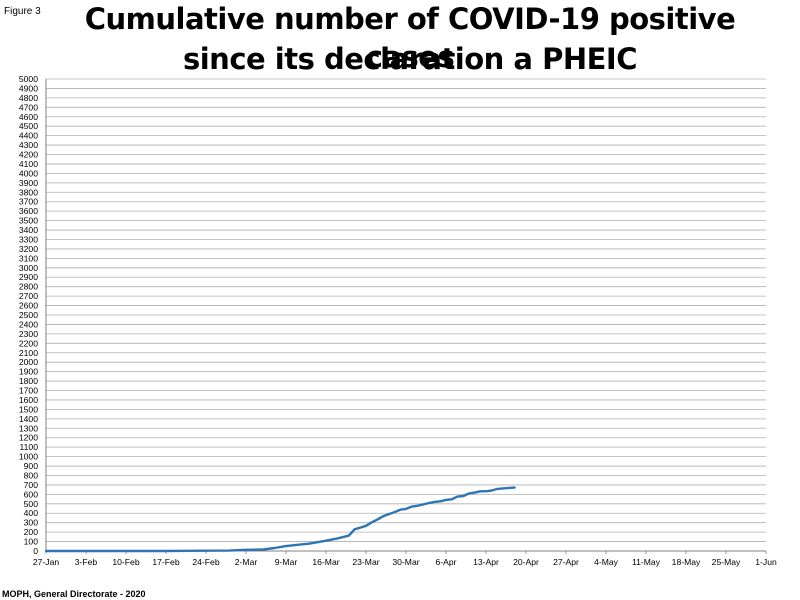  What do you see at coordinates (31, 485) in the screenshot?
I see `y-tick-label: 700` at bounding box center [31, 485].